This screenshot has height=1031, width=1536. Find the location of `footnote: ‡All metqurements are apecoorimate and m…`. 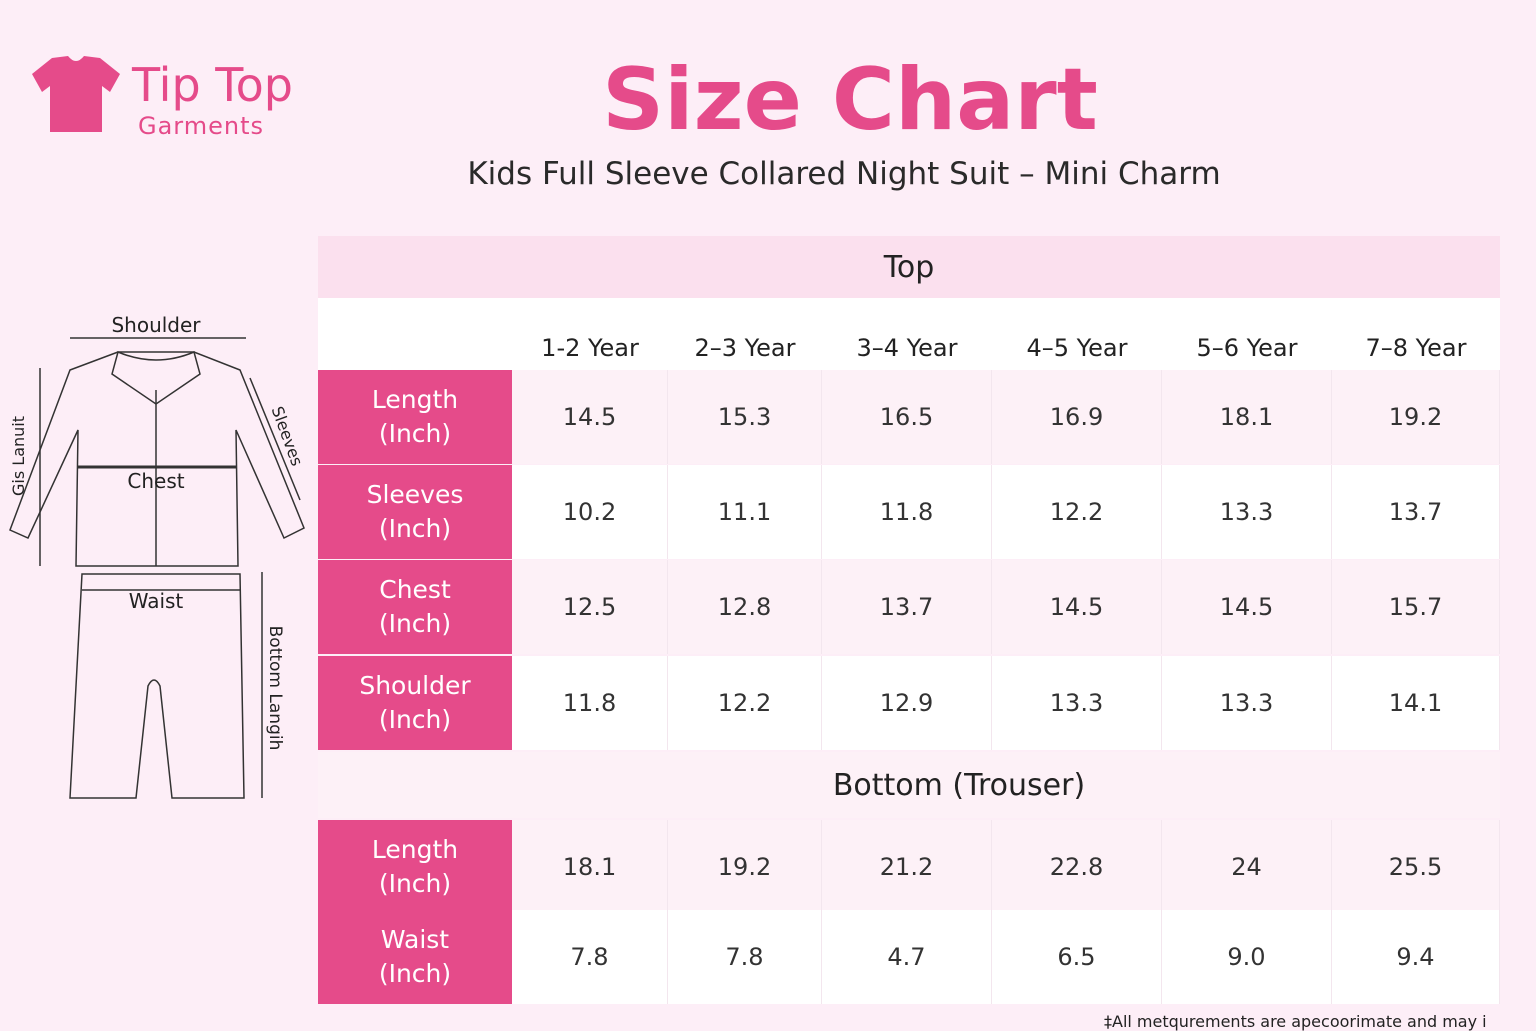

footnote: ‡All metqurements are apecoorimate and m… is located at coordinates (1295, 1021).